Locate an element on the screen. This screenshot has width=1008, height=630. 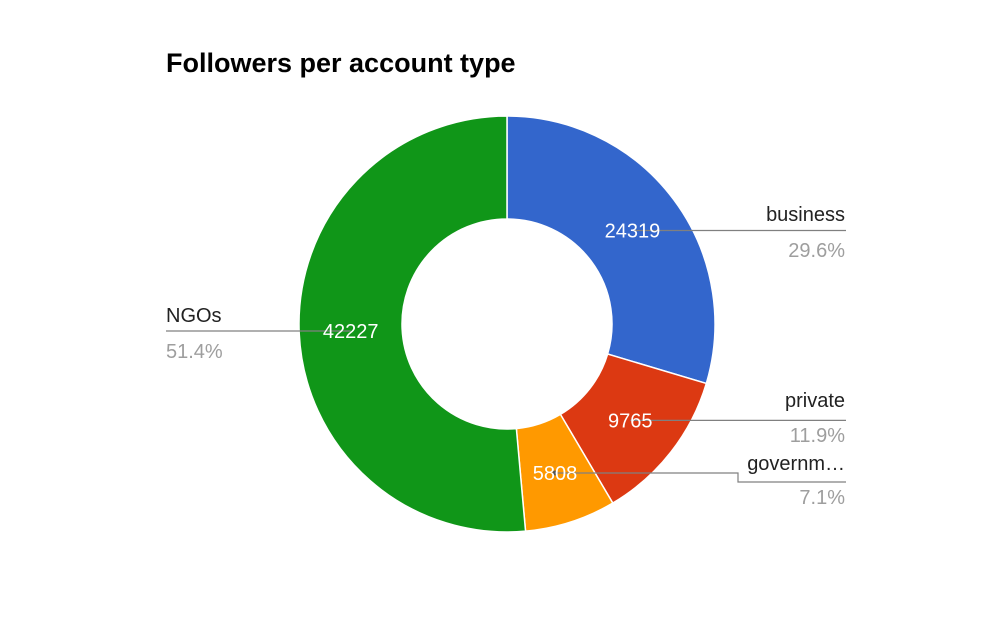
slice-value-business: 24319 is located at coordinates (633, 231).